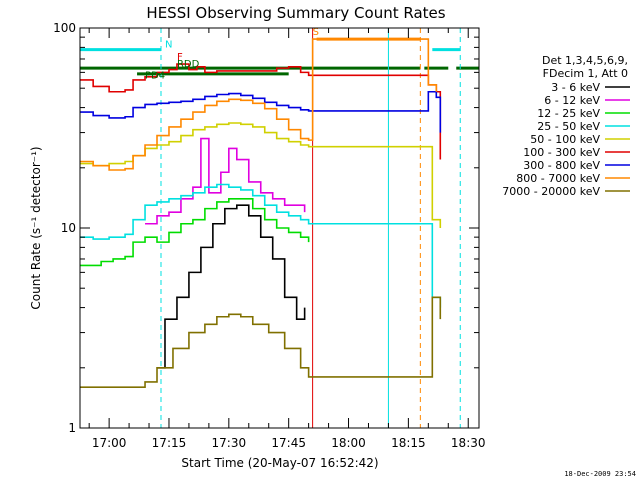  Describe the element at coordinates (558, 178) in the screenshot. I see `legend-entry-7: 800 - 7000 keV` at that location.